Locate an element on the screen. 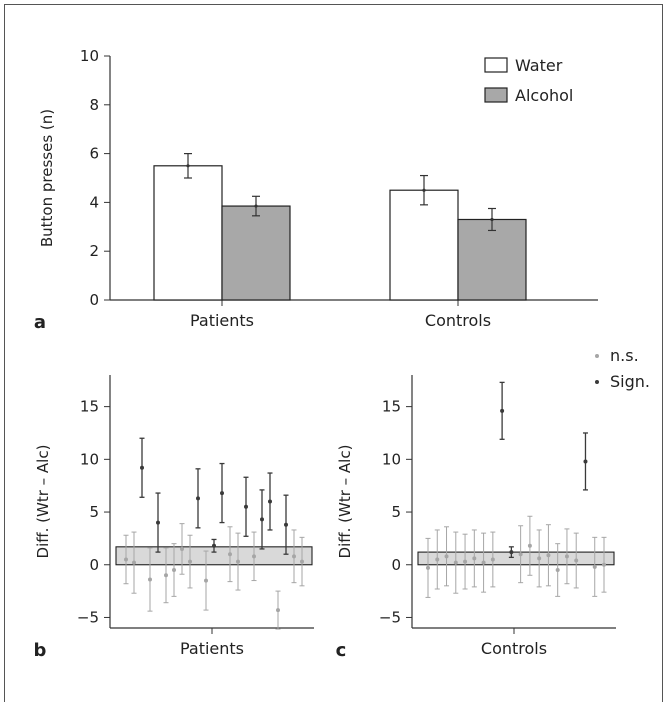 This screenshot has width=667, height=706. bar-alcohol-patients is located at coordinates (256, 253).